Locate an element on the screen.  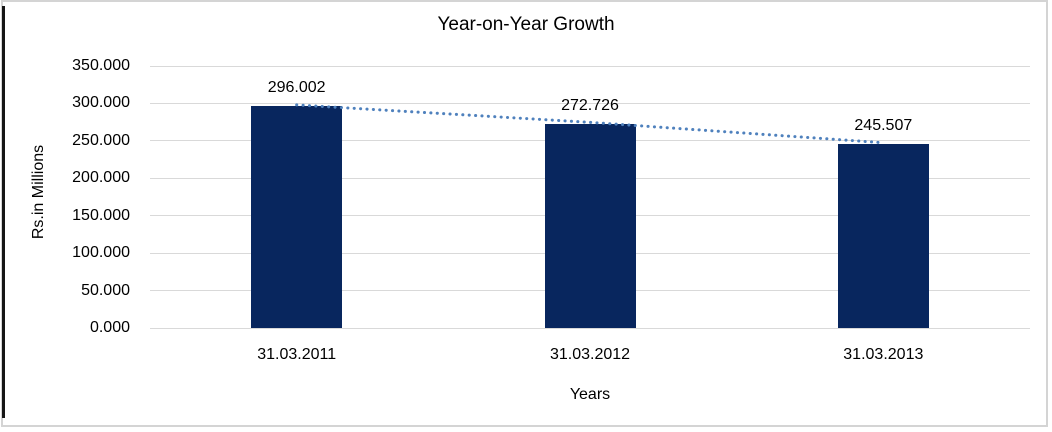
y-axis-tick-label: 350.000 is located at coordinates (101, 65).